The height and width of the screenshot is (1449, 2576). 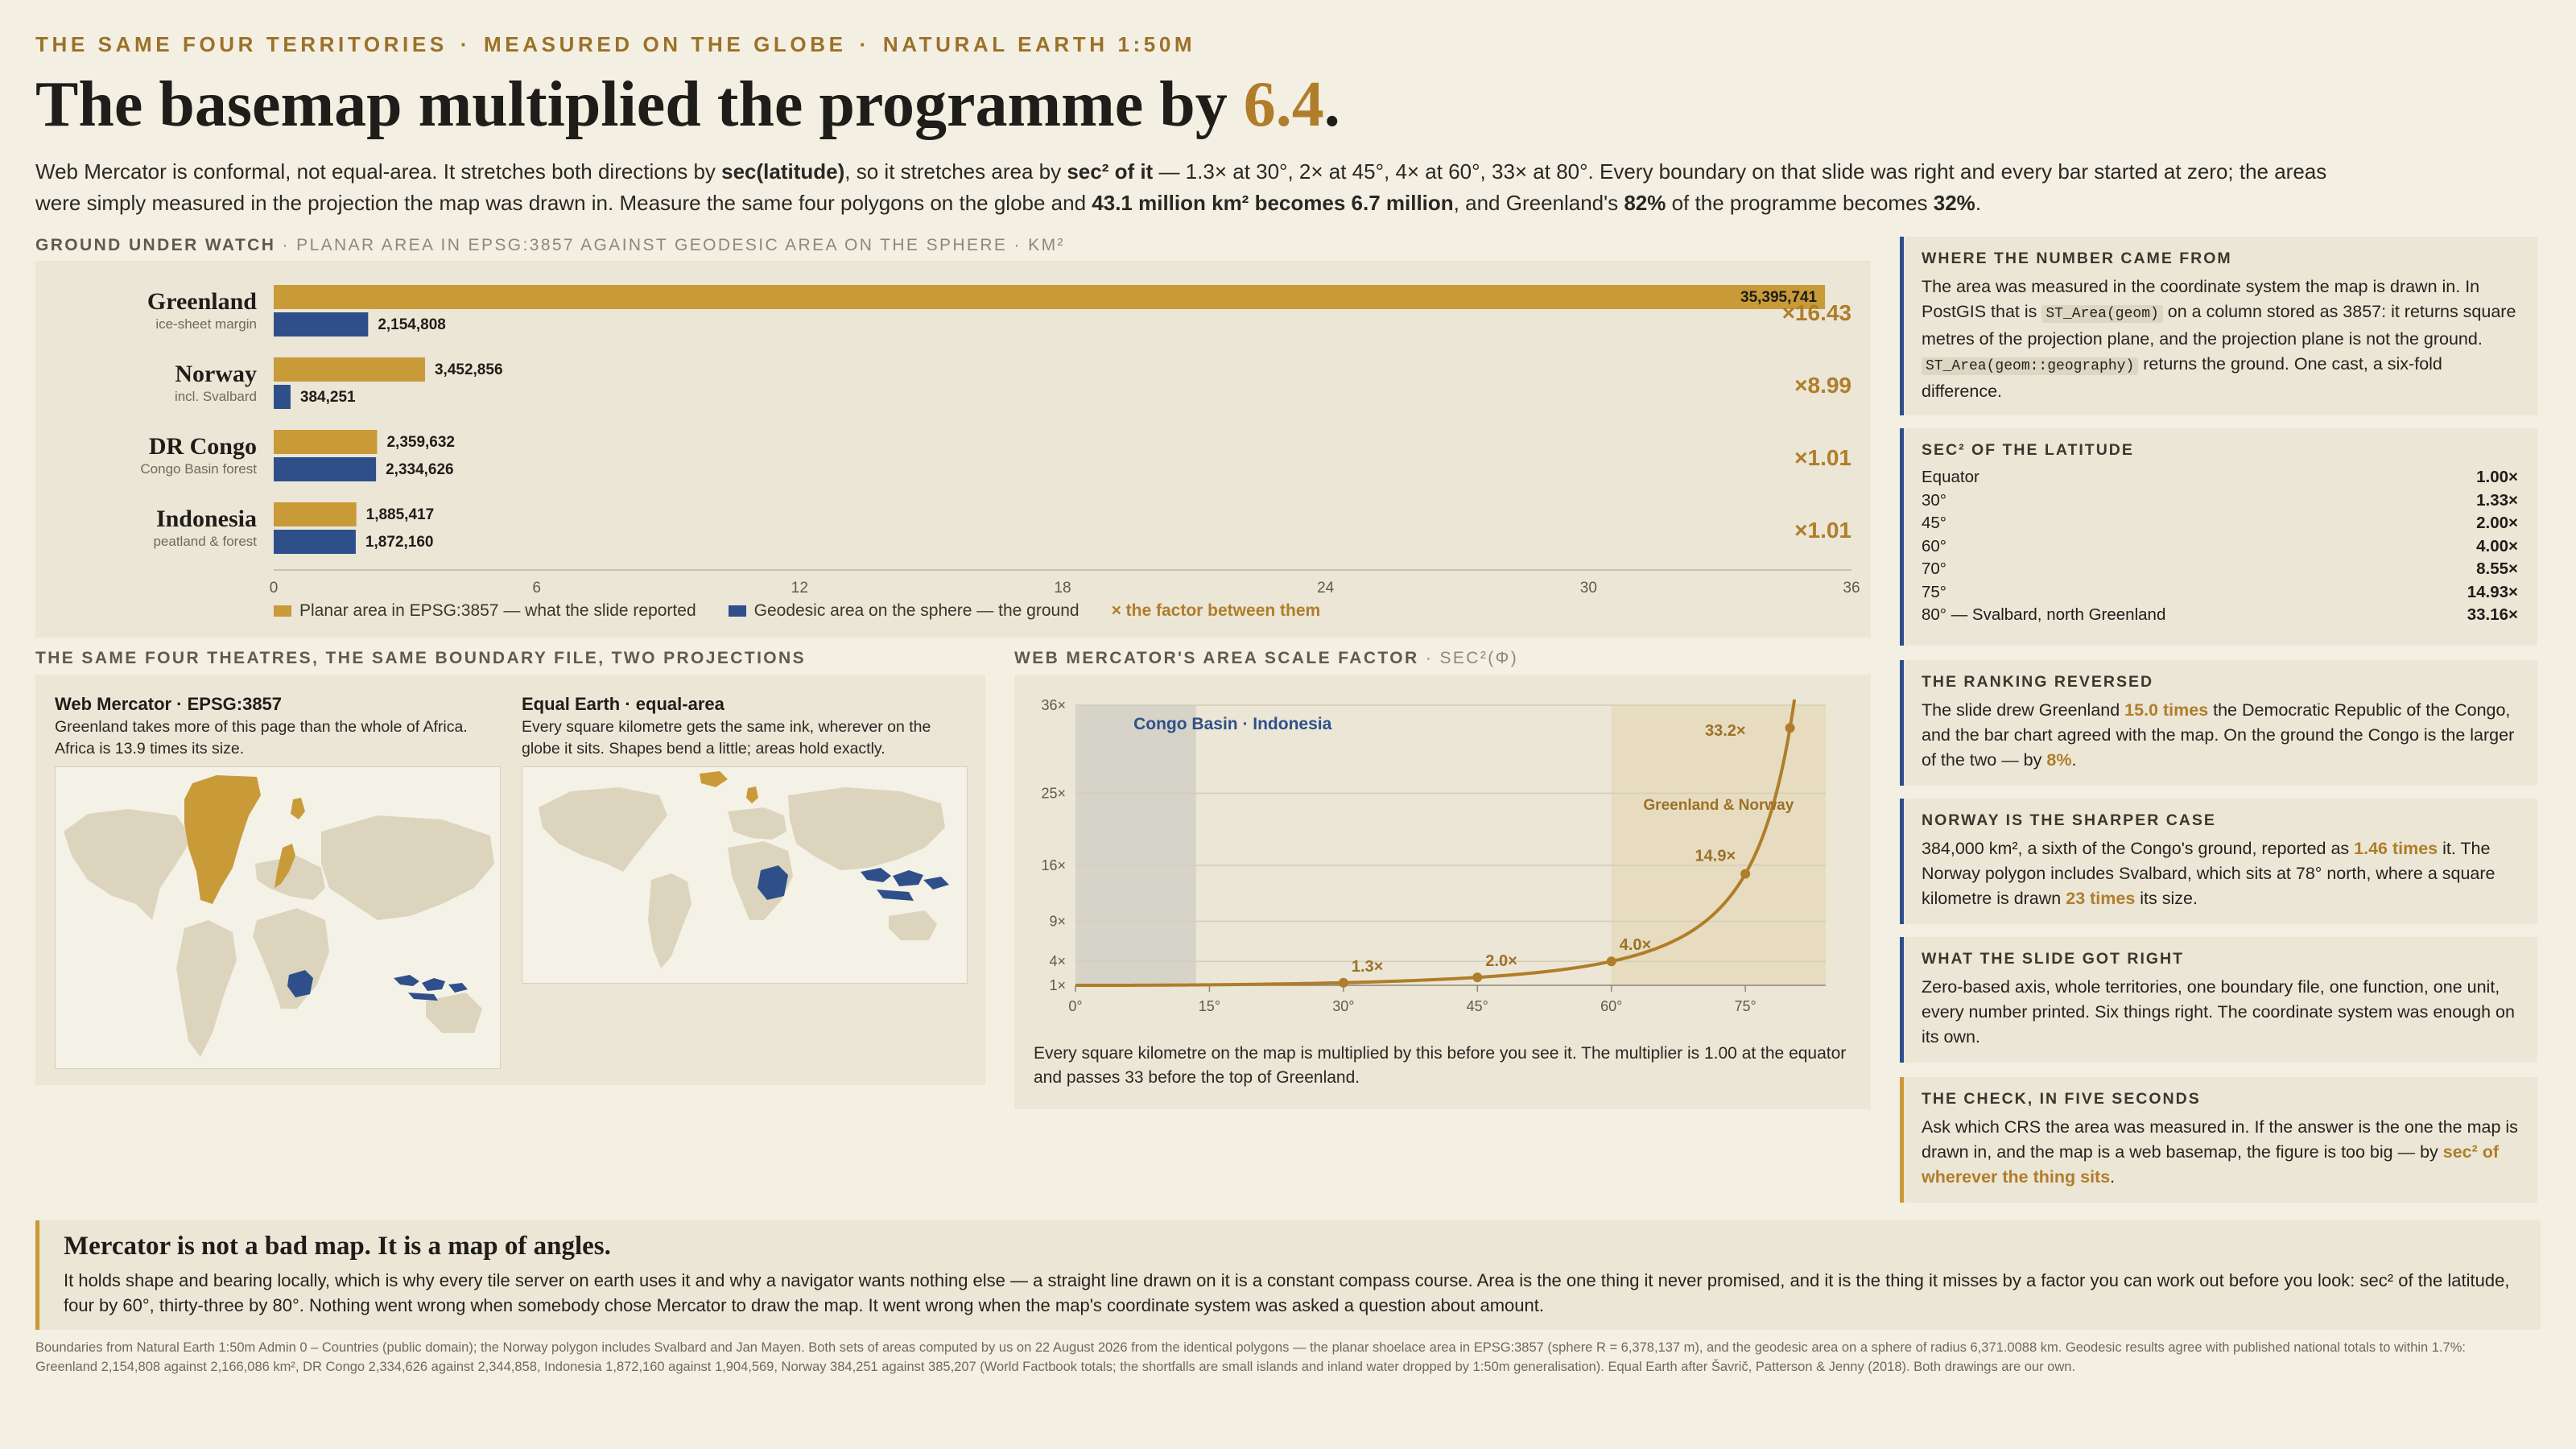 I want to click on bar-value-label: 1,872,160, so click(x=399, y=542).